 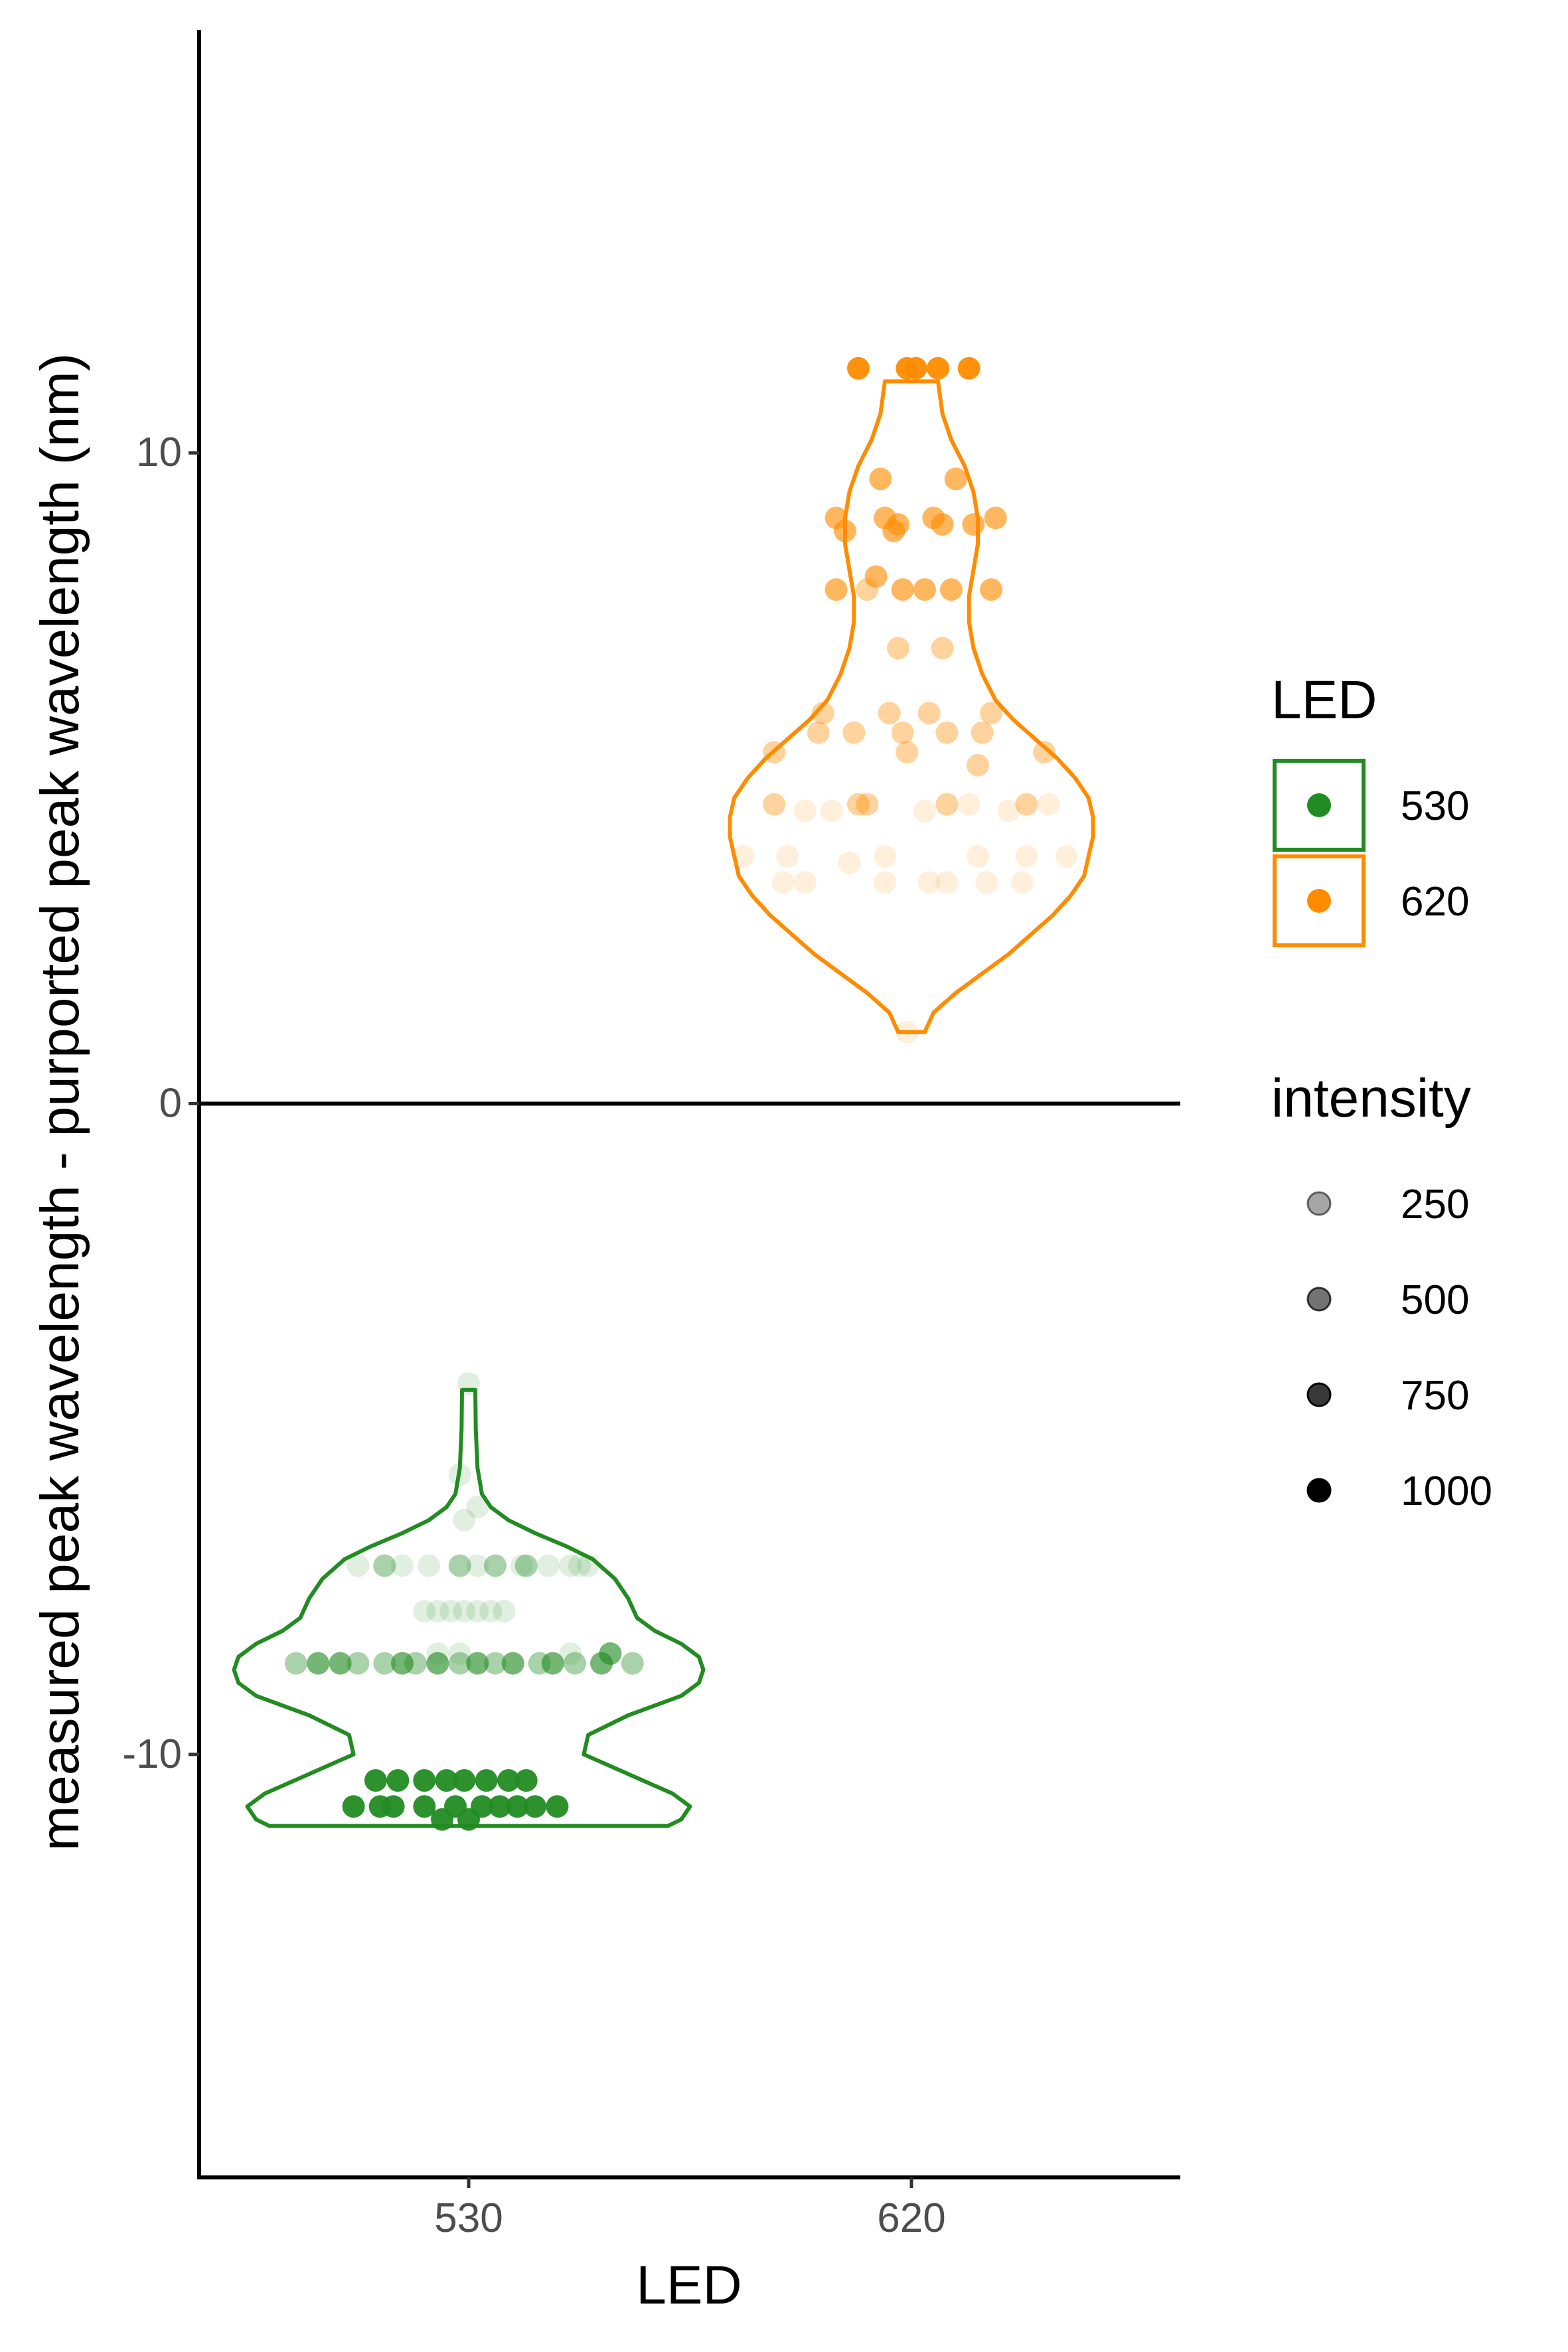 I want to click on legend-led: LED 530 620, so click(x=1370, y=808).